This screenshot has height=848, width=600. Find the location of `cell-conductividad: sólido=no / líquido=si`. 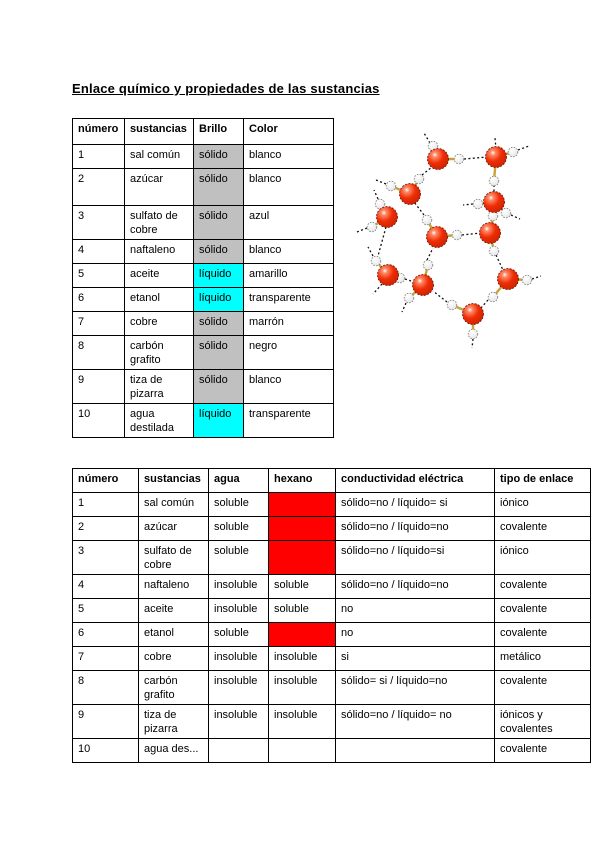

cell-conductividad: sólido=no / líquido=si is located at coordinates (415, 557).